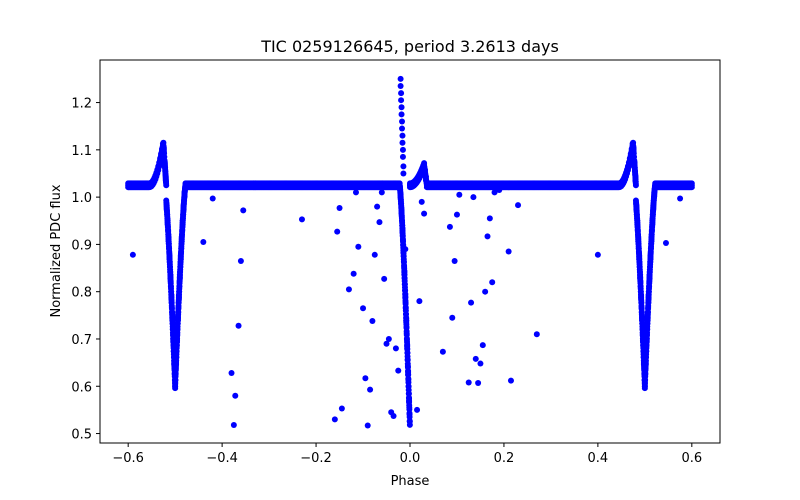  I want to click on x-tick-label: 0.0, so click(410, 458).